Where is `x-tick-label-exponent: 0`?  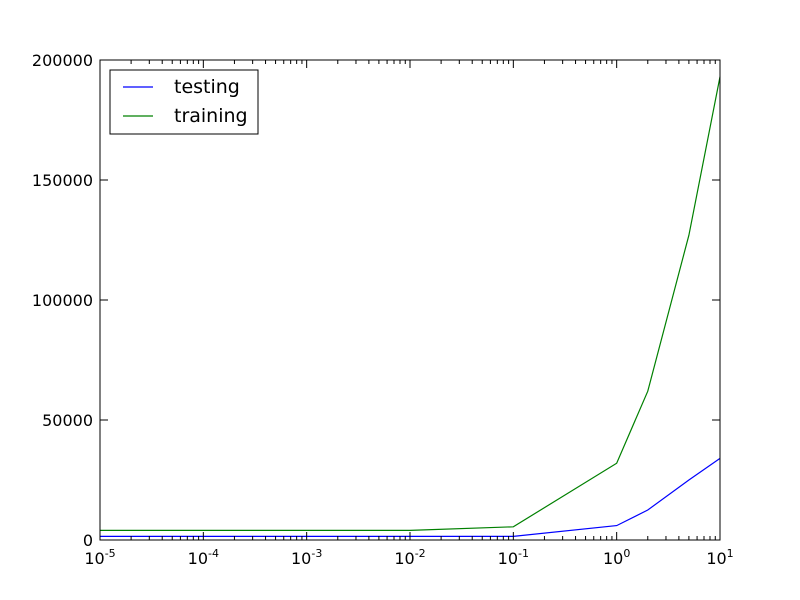 x-tick-label-exponent: 0 is located at coordinates (626, 553).